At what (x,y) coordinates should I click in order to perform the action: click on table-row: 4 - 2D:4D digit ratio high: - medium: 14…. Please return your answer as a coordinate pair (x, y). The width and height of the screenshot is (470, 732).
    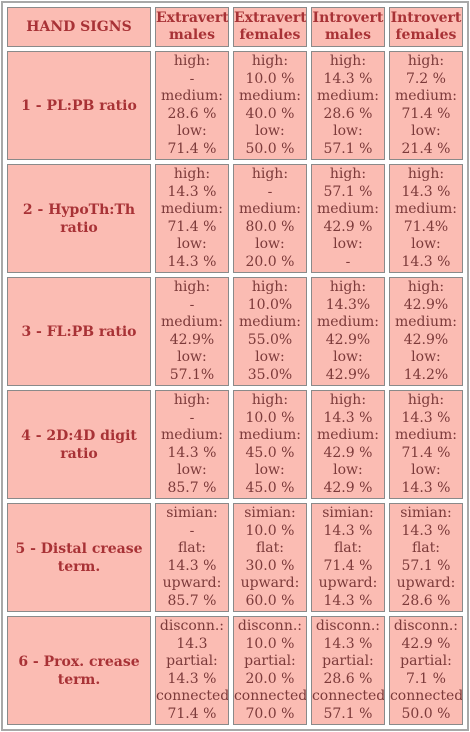
    Looking at the image, I should click on (235, 444).